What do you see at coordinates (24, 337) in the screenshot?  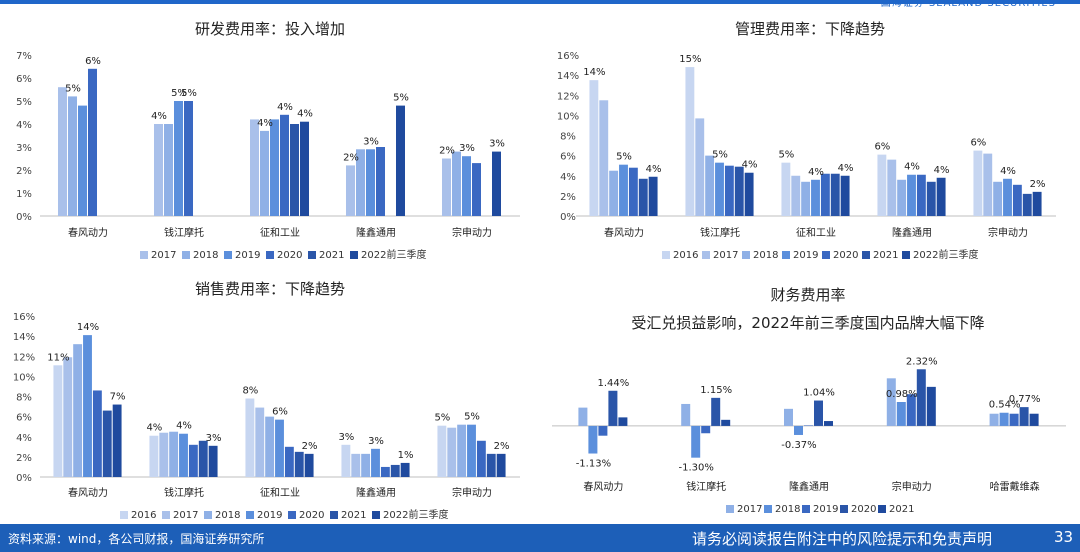 I see `y-tick-label: 14%` at bounding box center [24, 337].